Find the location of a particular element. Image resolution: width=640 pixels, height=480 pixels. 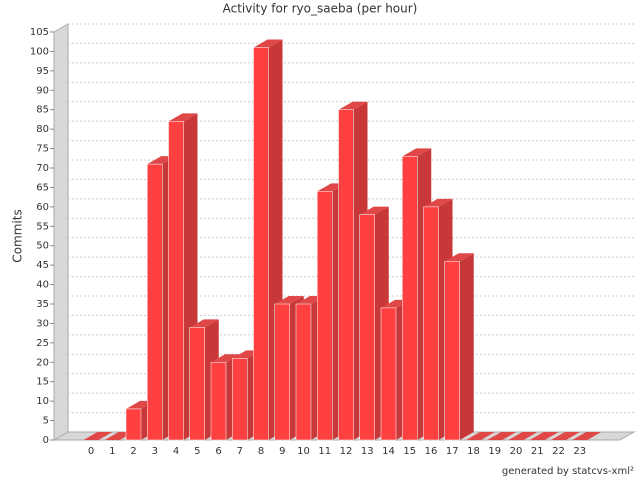

y-tick-label: 5 is located at coordinates (46, 421).